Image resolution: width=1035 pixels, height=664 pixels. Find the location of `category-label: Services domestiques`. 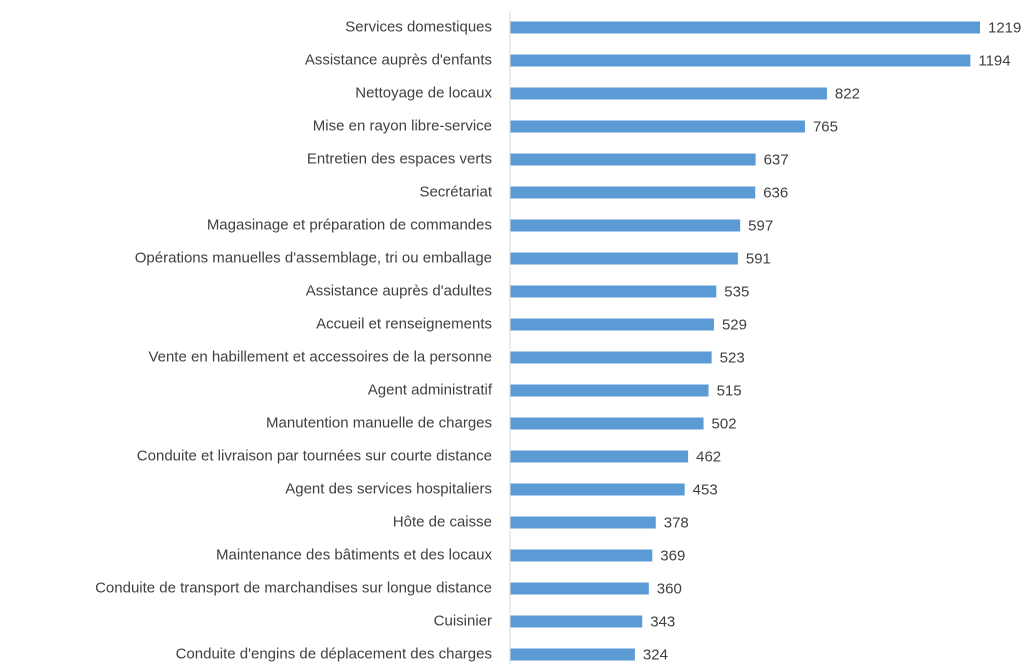

category-label: Services domestiques is located at coordinates (418, 26).